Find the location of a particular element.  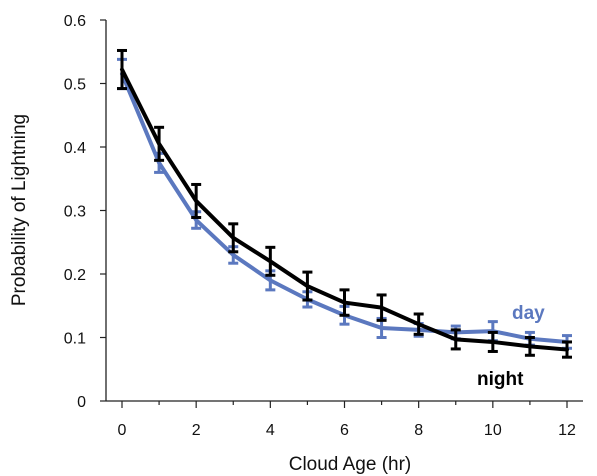

y-axis-title: Probability of Lightning is located at coordinates (19, 210).